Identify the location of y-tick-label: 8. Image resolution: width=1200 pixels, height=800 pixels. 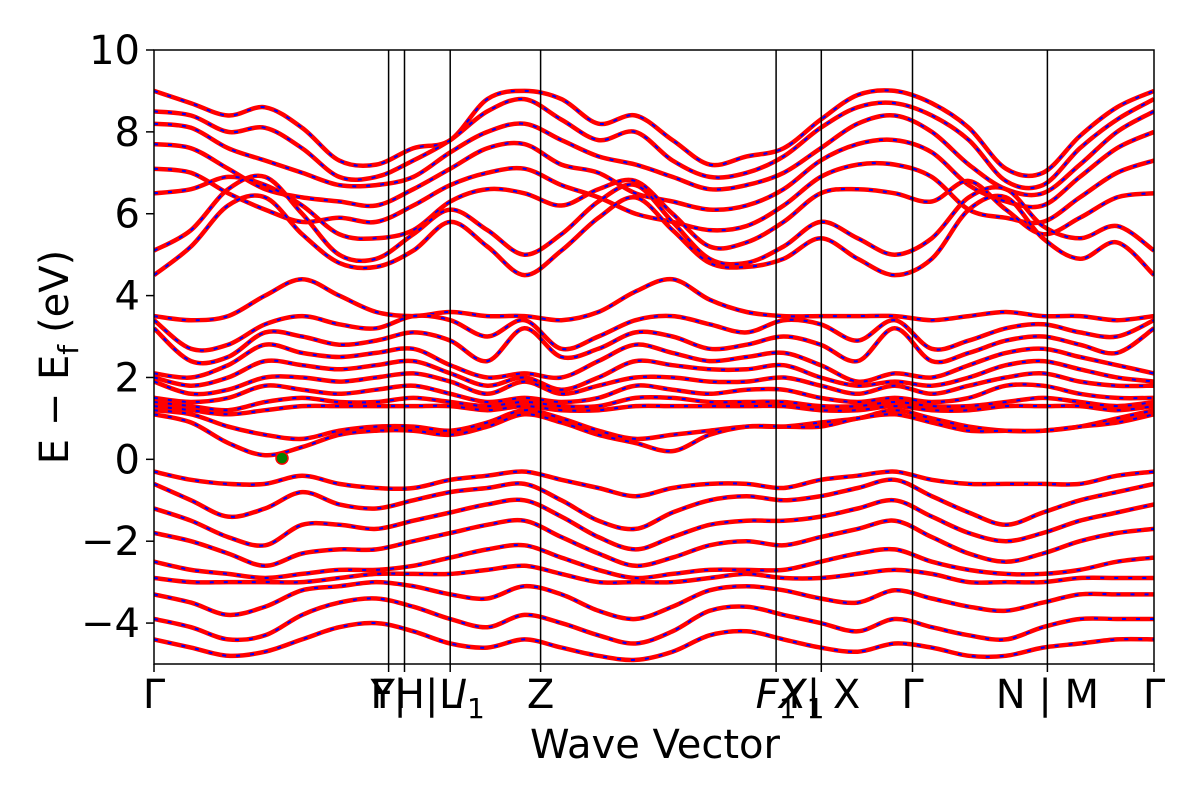
(127, 133).